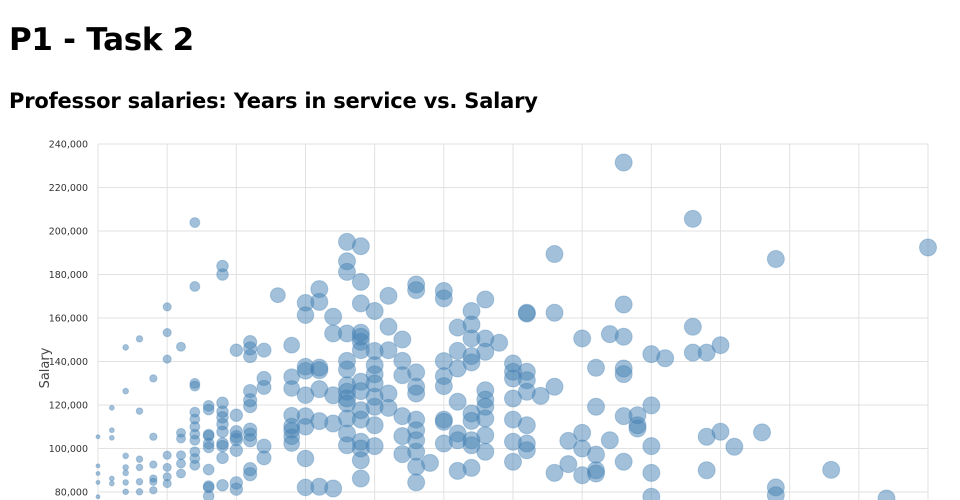 The height and width of the screenshot is (500, 960). What do you see at coordinates (101, 40) in the screenshot?
I see `page-title: P1 - Task 2` at bounding box center [101, 40].